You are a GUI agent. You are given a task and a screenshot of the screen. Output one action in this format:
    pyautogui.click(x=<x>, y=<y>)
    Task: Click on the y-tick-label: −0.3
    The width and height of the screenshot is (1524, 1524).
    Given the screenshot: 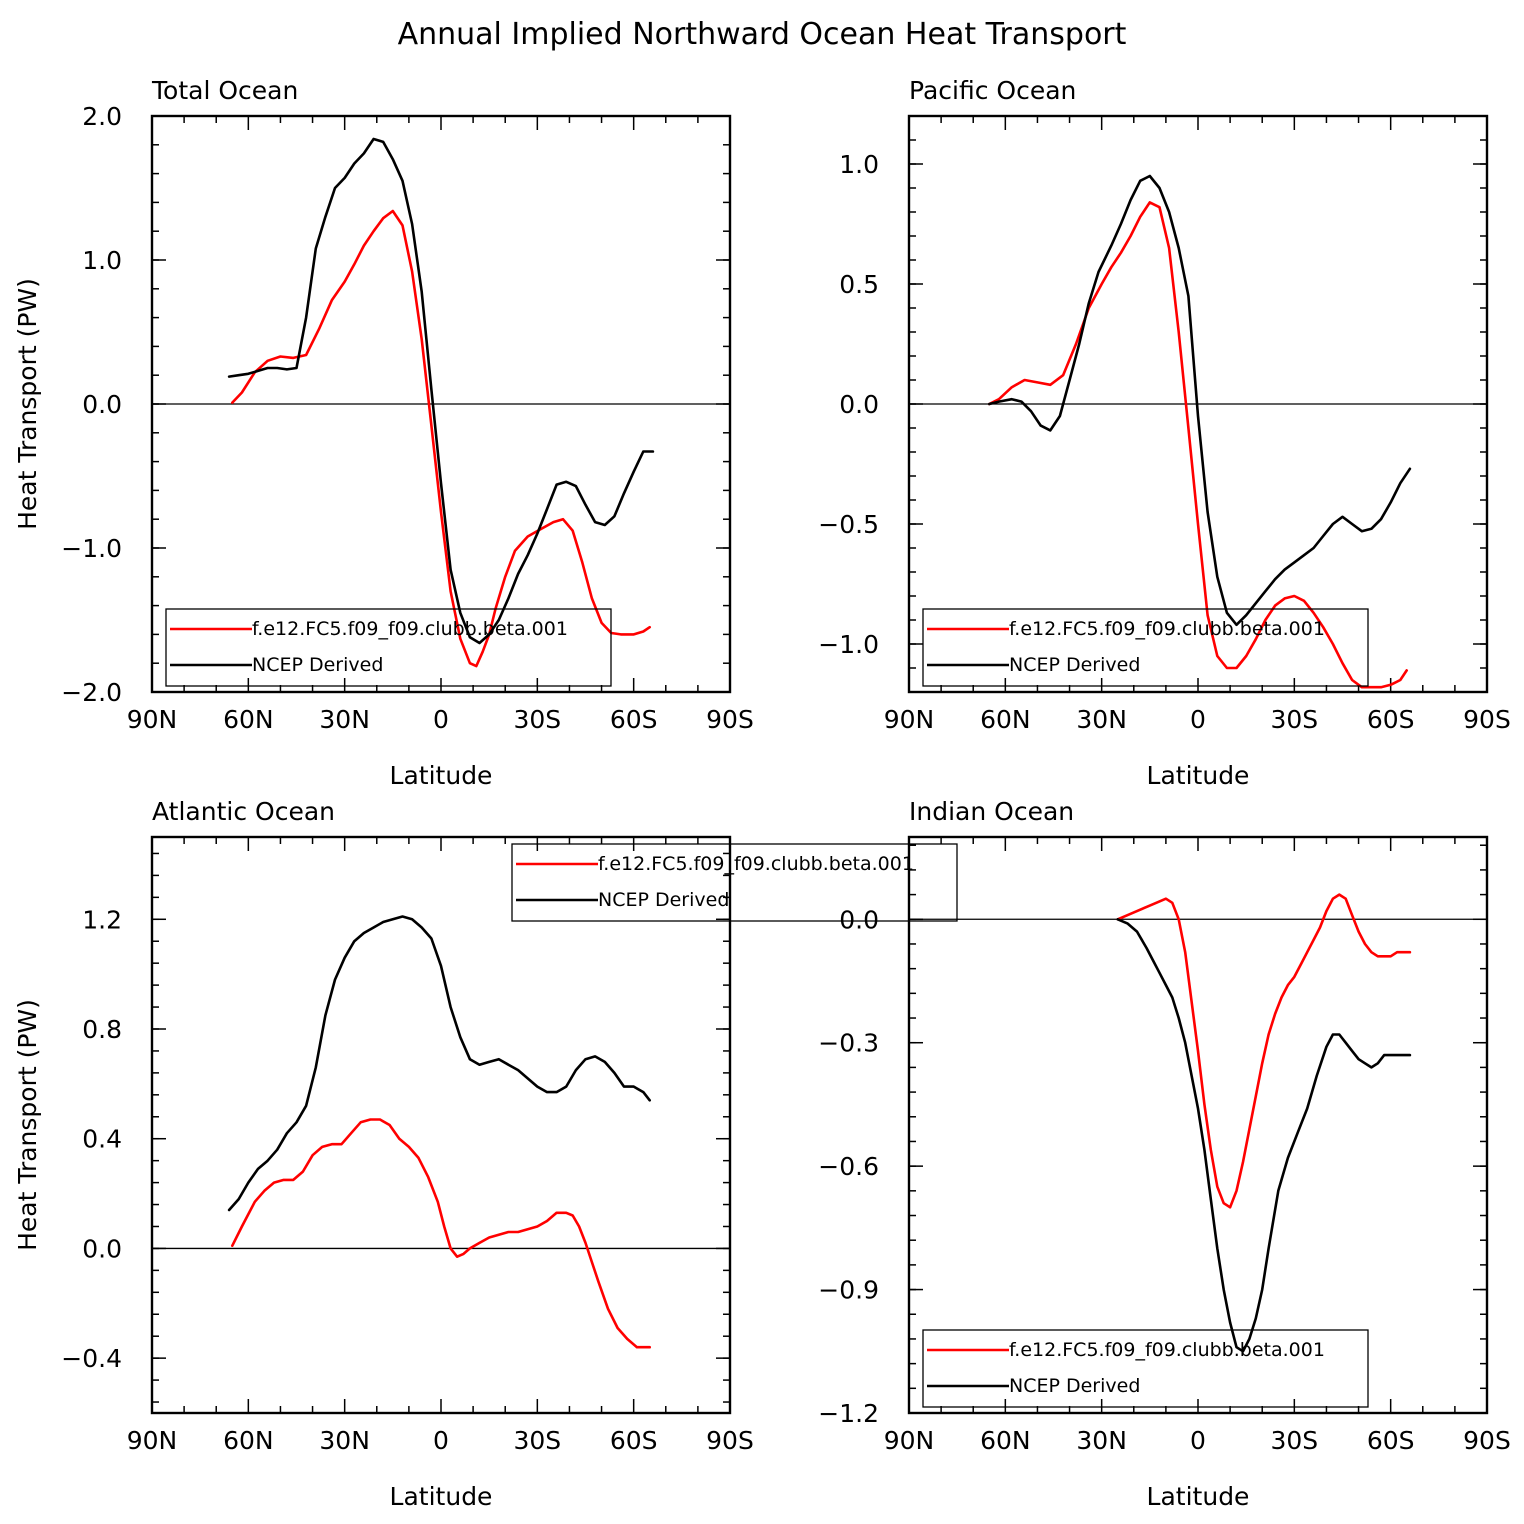 What is the action you would take?
    pyautogui.click(x=848, y=1043)
    